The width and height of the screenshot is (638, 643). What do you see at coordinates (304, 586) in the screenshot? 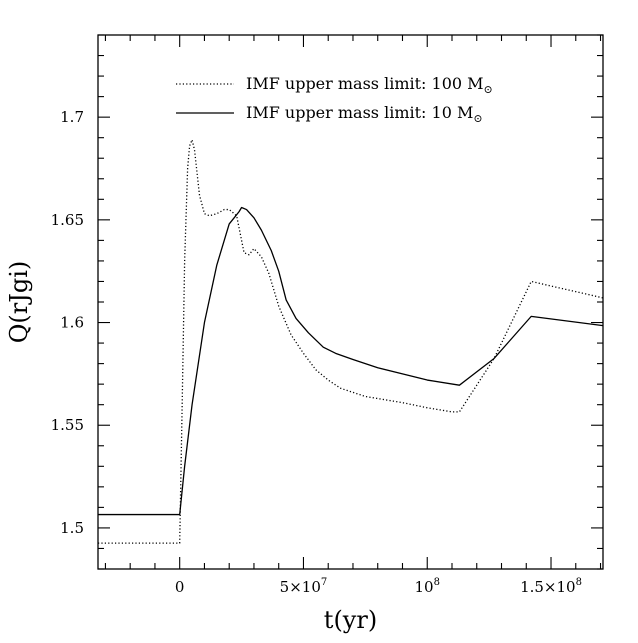
I see `x-tick-label: 5×107` at bounding box center [304, 586].